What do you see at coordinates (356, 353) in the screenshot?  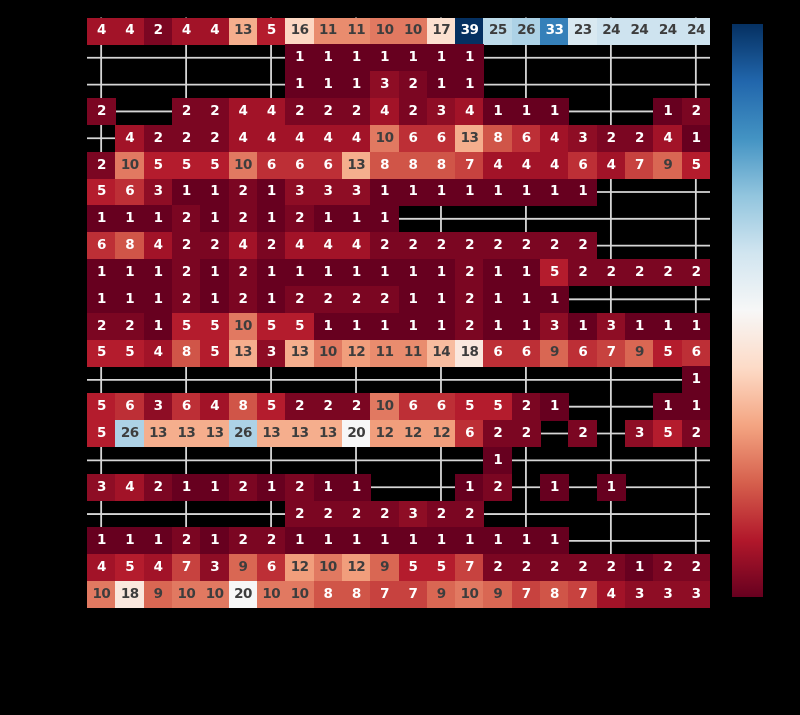 I see `heatmap-cell: 12` at bounding box center [356, 353].